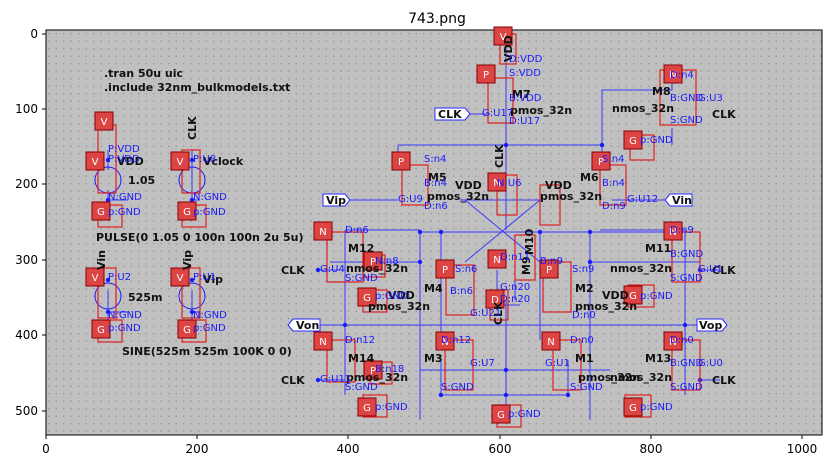 The image size is (831, 470). I want to click on node-label: G:U3, so click(710, 98).